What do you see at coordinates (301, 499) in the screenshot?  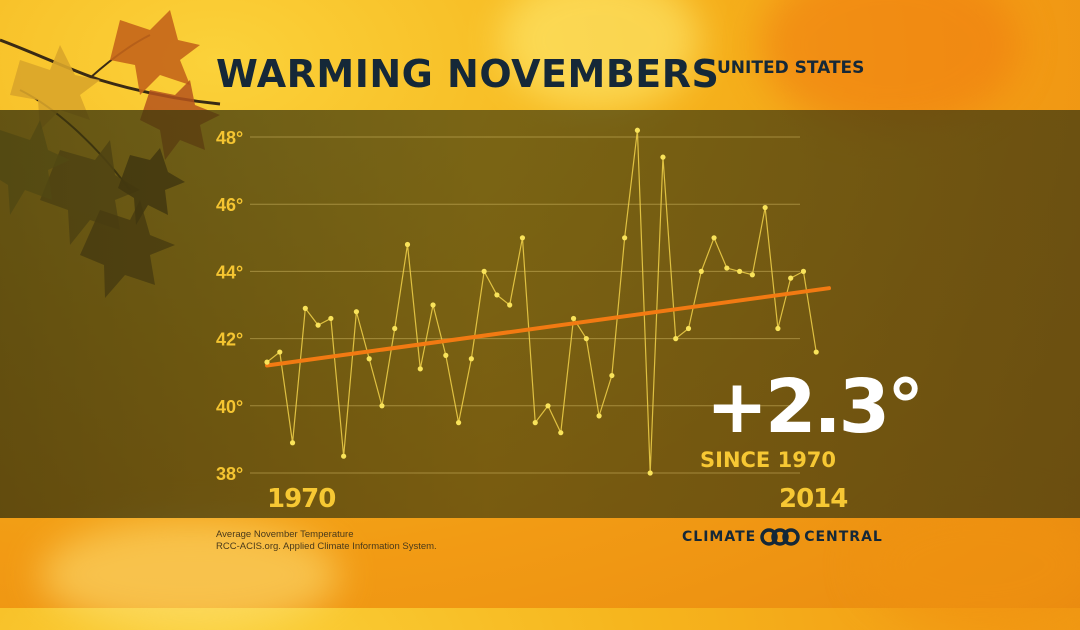 I see `x-axis-start-label: 1970` at bounding box center [301, 499].